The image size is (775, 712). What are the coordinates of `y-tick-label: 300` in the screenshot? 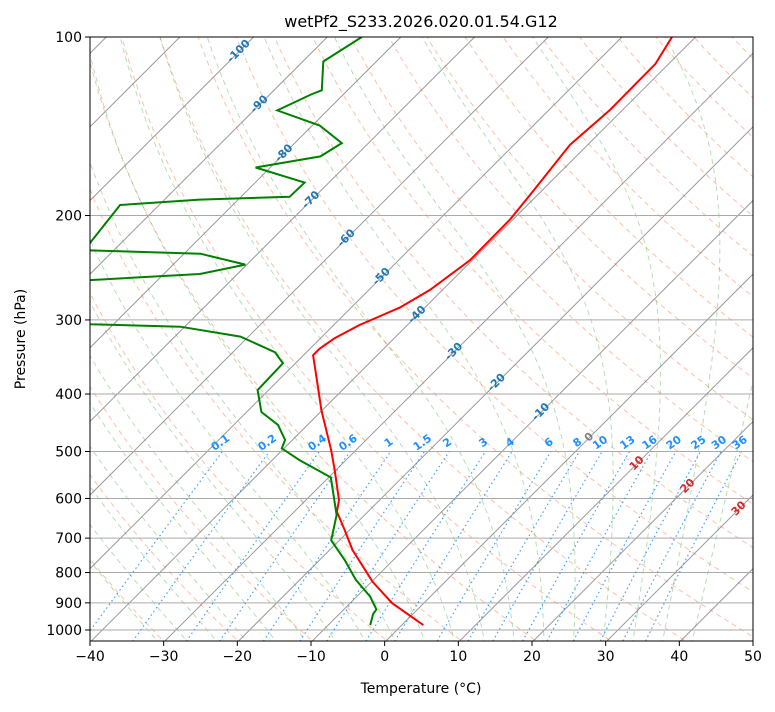 It's located at (68, 321).